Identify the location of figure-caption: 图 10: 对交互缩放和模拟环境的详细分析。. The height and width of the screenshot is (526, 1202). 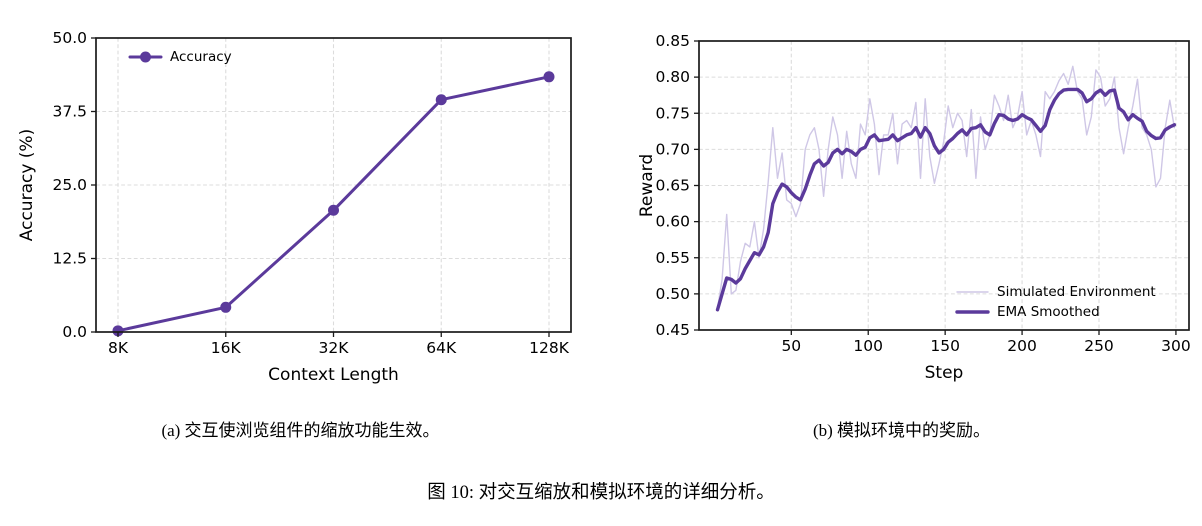
(601, 493).